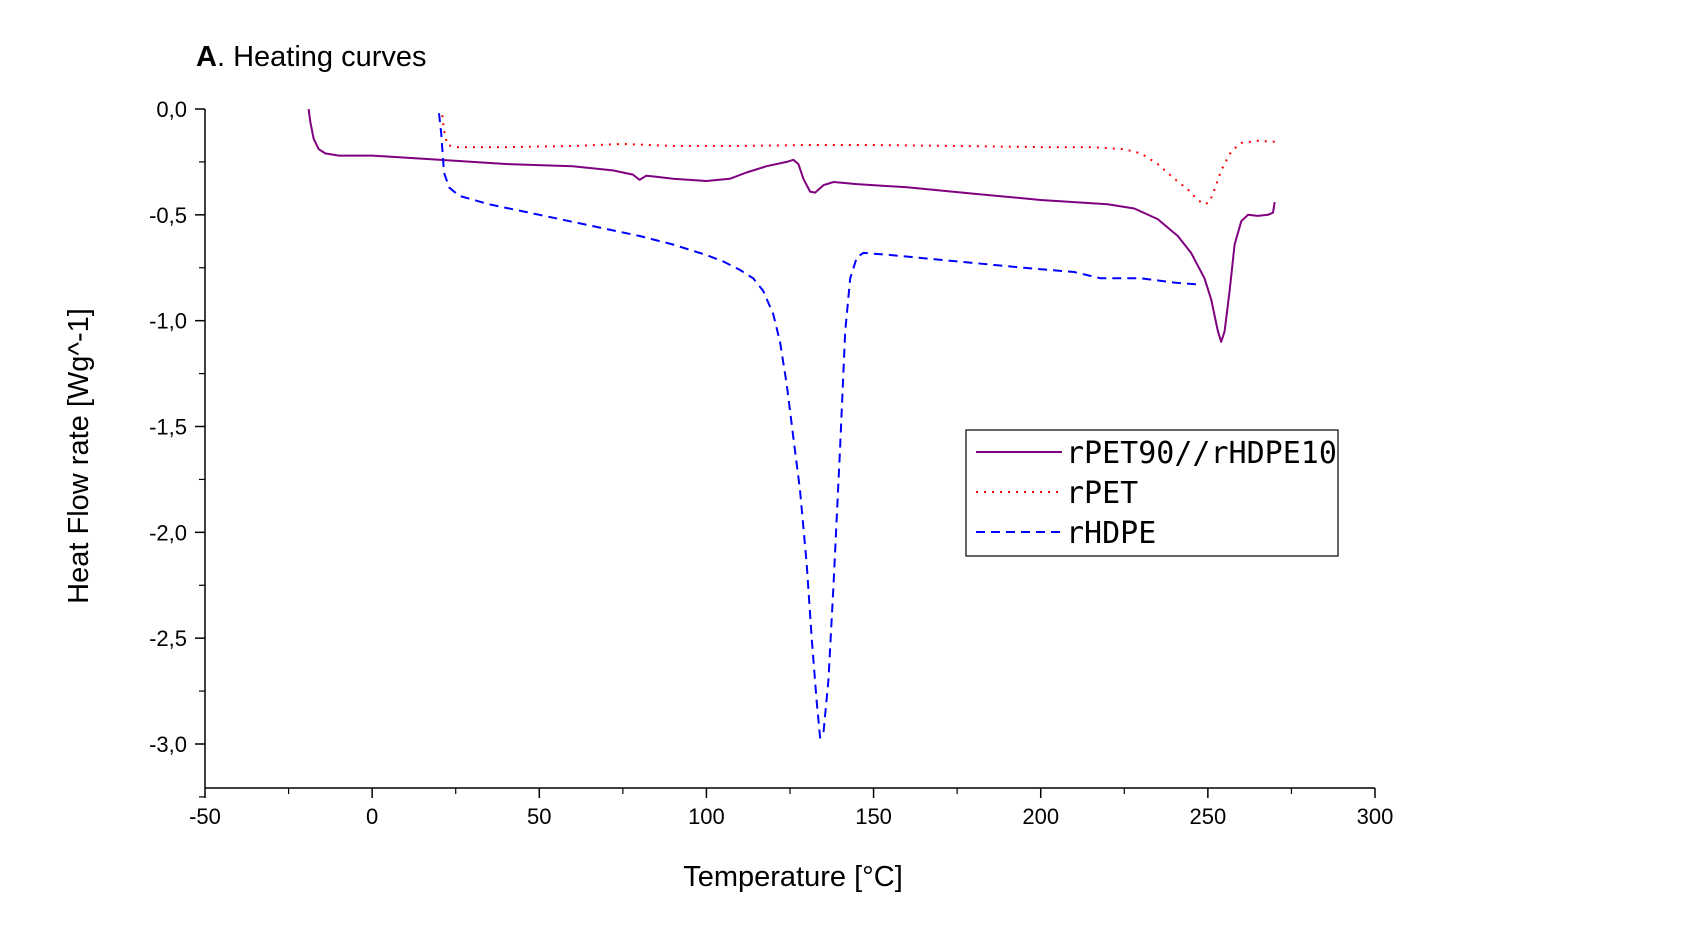 This screenshot has height=939, width=1695. What do you see at coordinates (168, 321) in the screenshot?
I see `y-tick-label: -1,0` at bounding box center [168, 321].